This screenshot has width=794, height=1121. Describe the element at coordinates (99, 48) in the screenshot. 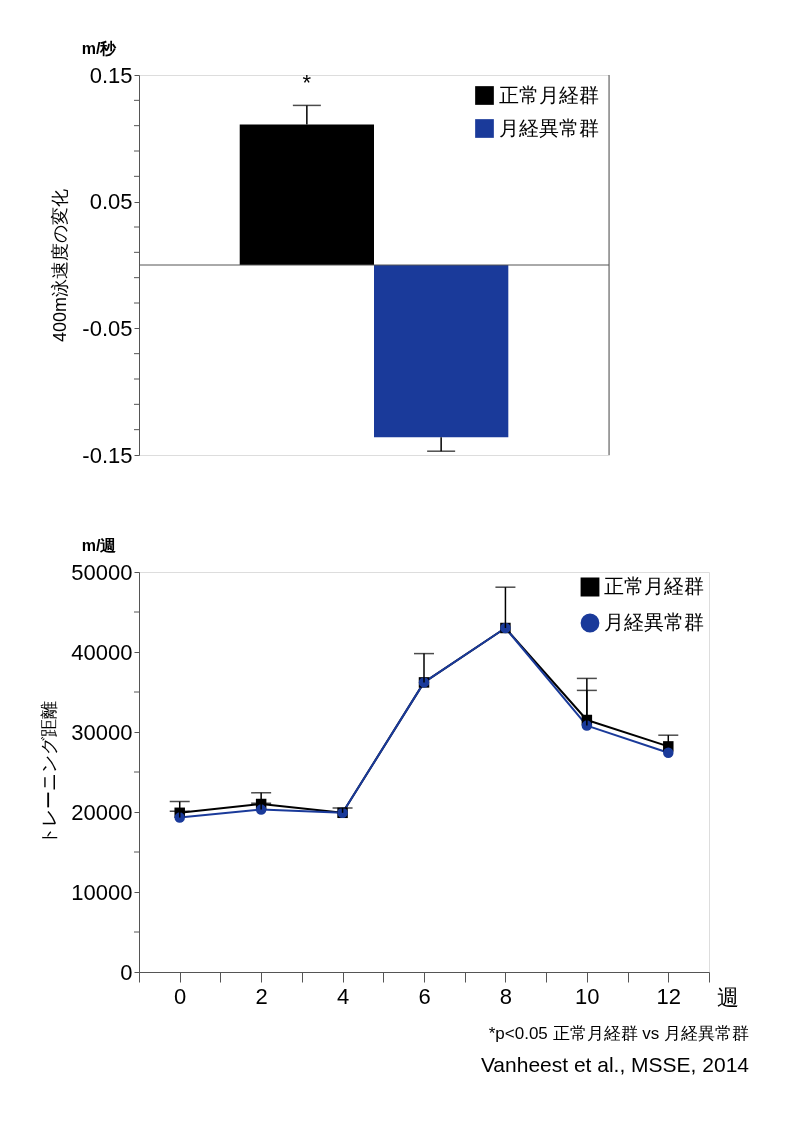

I see `text: m/秒` at that location.